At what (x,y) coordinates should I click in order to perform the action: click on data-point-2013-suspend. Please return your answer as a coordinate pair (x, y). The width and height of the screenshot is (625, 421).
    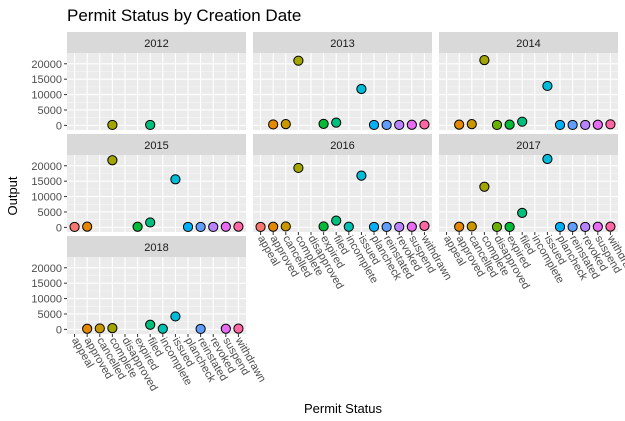
    Looking at the image, I should click on (411, 124).